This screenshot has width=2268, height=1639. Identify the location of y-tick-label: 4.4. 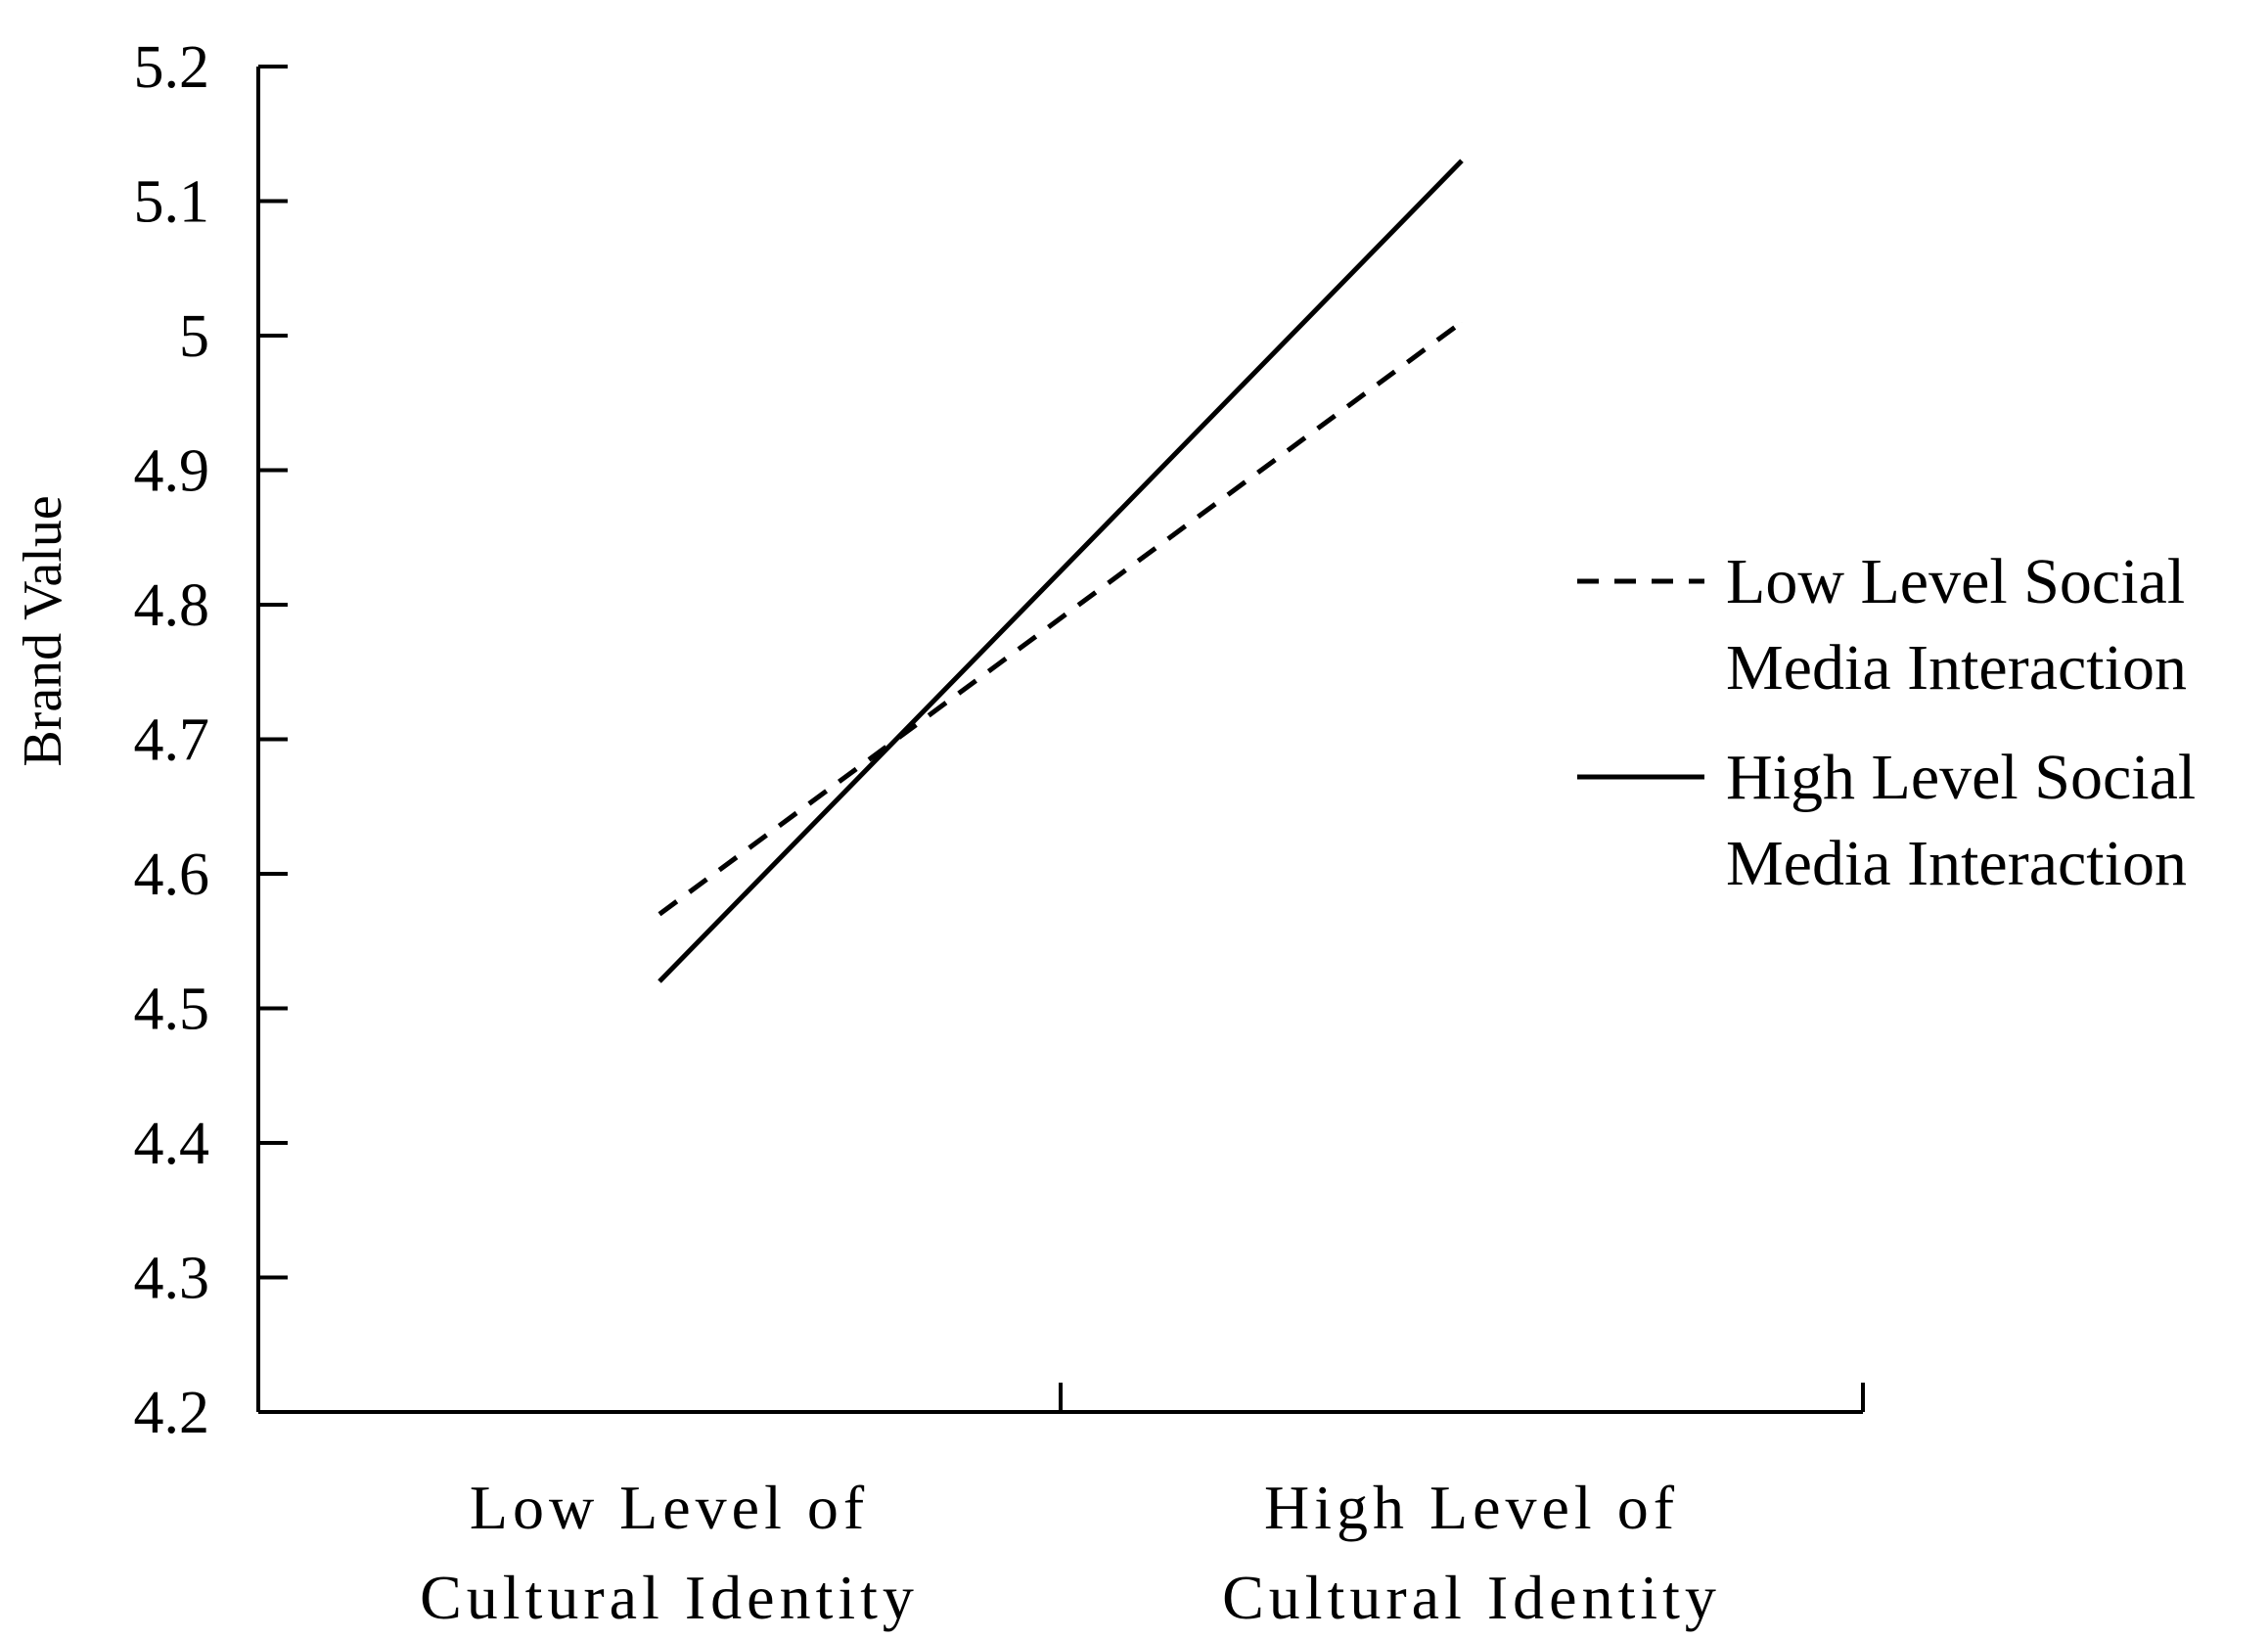
(172, 1144).